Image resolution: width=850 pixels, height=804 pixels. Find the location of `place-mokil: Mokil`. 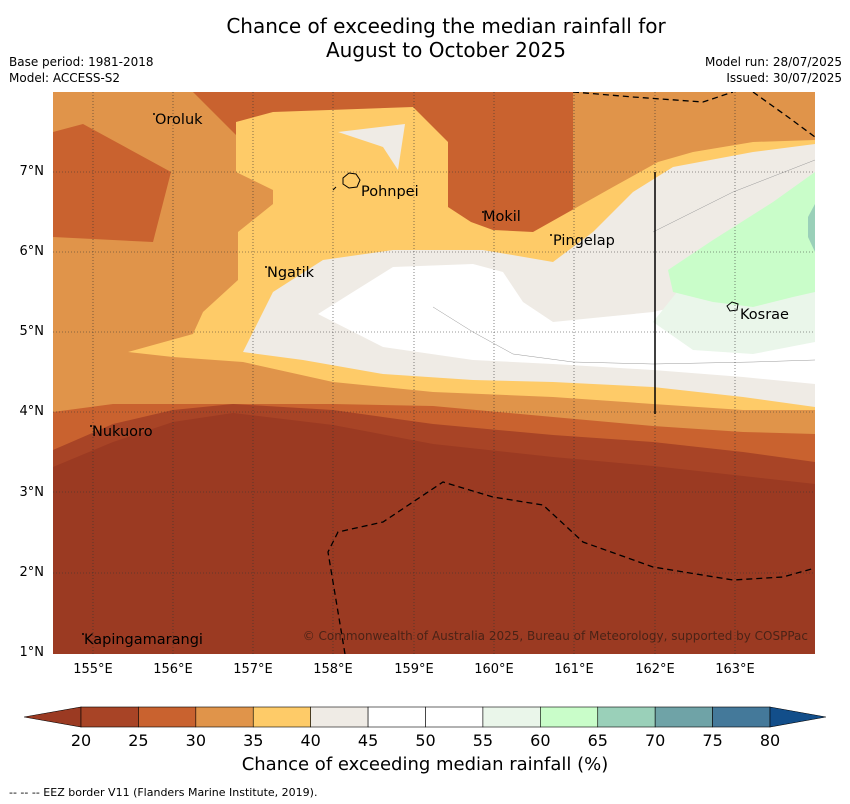

place-mokil: Mokil is located at coordinates (502, 217).